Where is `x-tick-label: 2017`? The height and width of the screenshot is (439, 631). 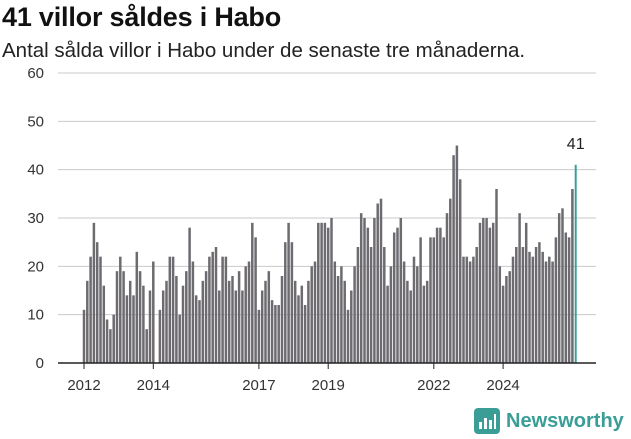
x-tick-label: 2017 is located at coordinates (258, 385).